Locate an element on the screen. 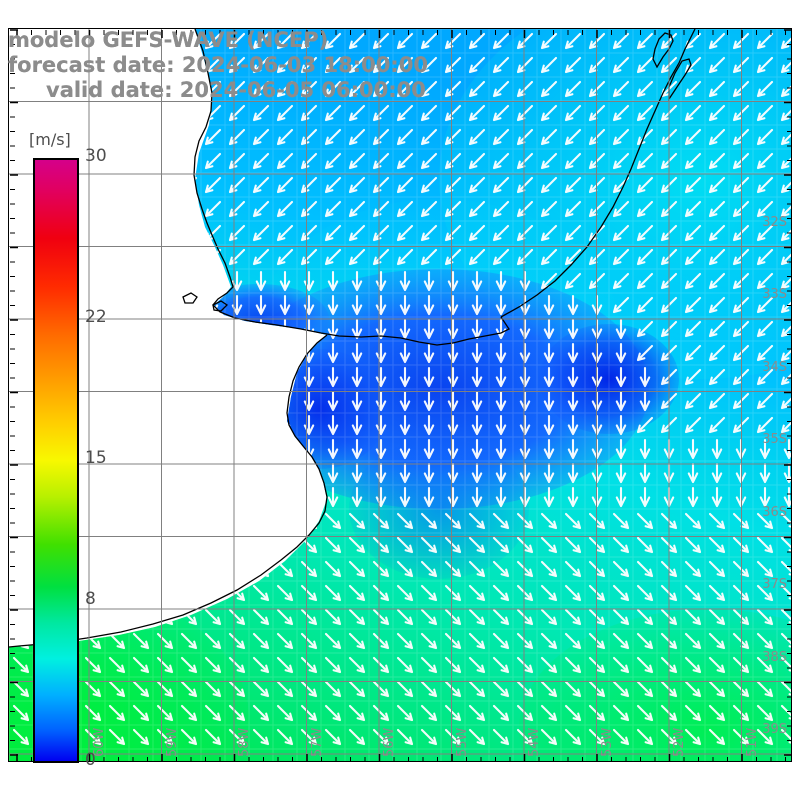  lat-label-38S: 38S is located at coordinates (774, 657).